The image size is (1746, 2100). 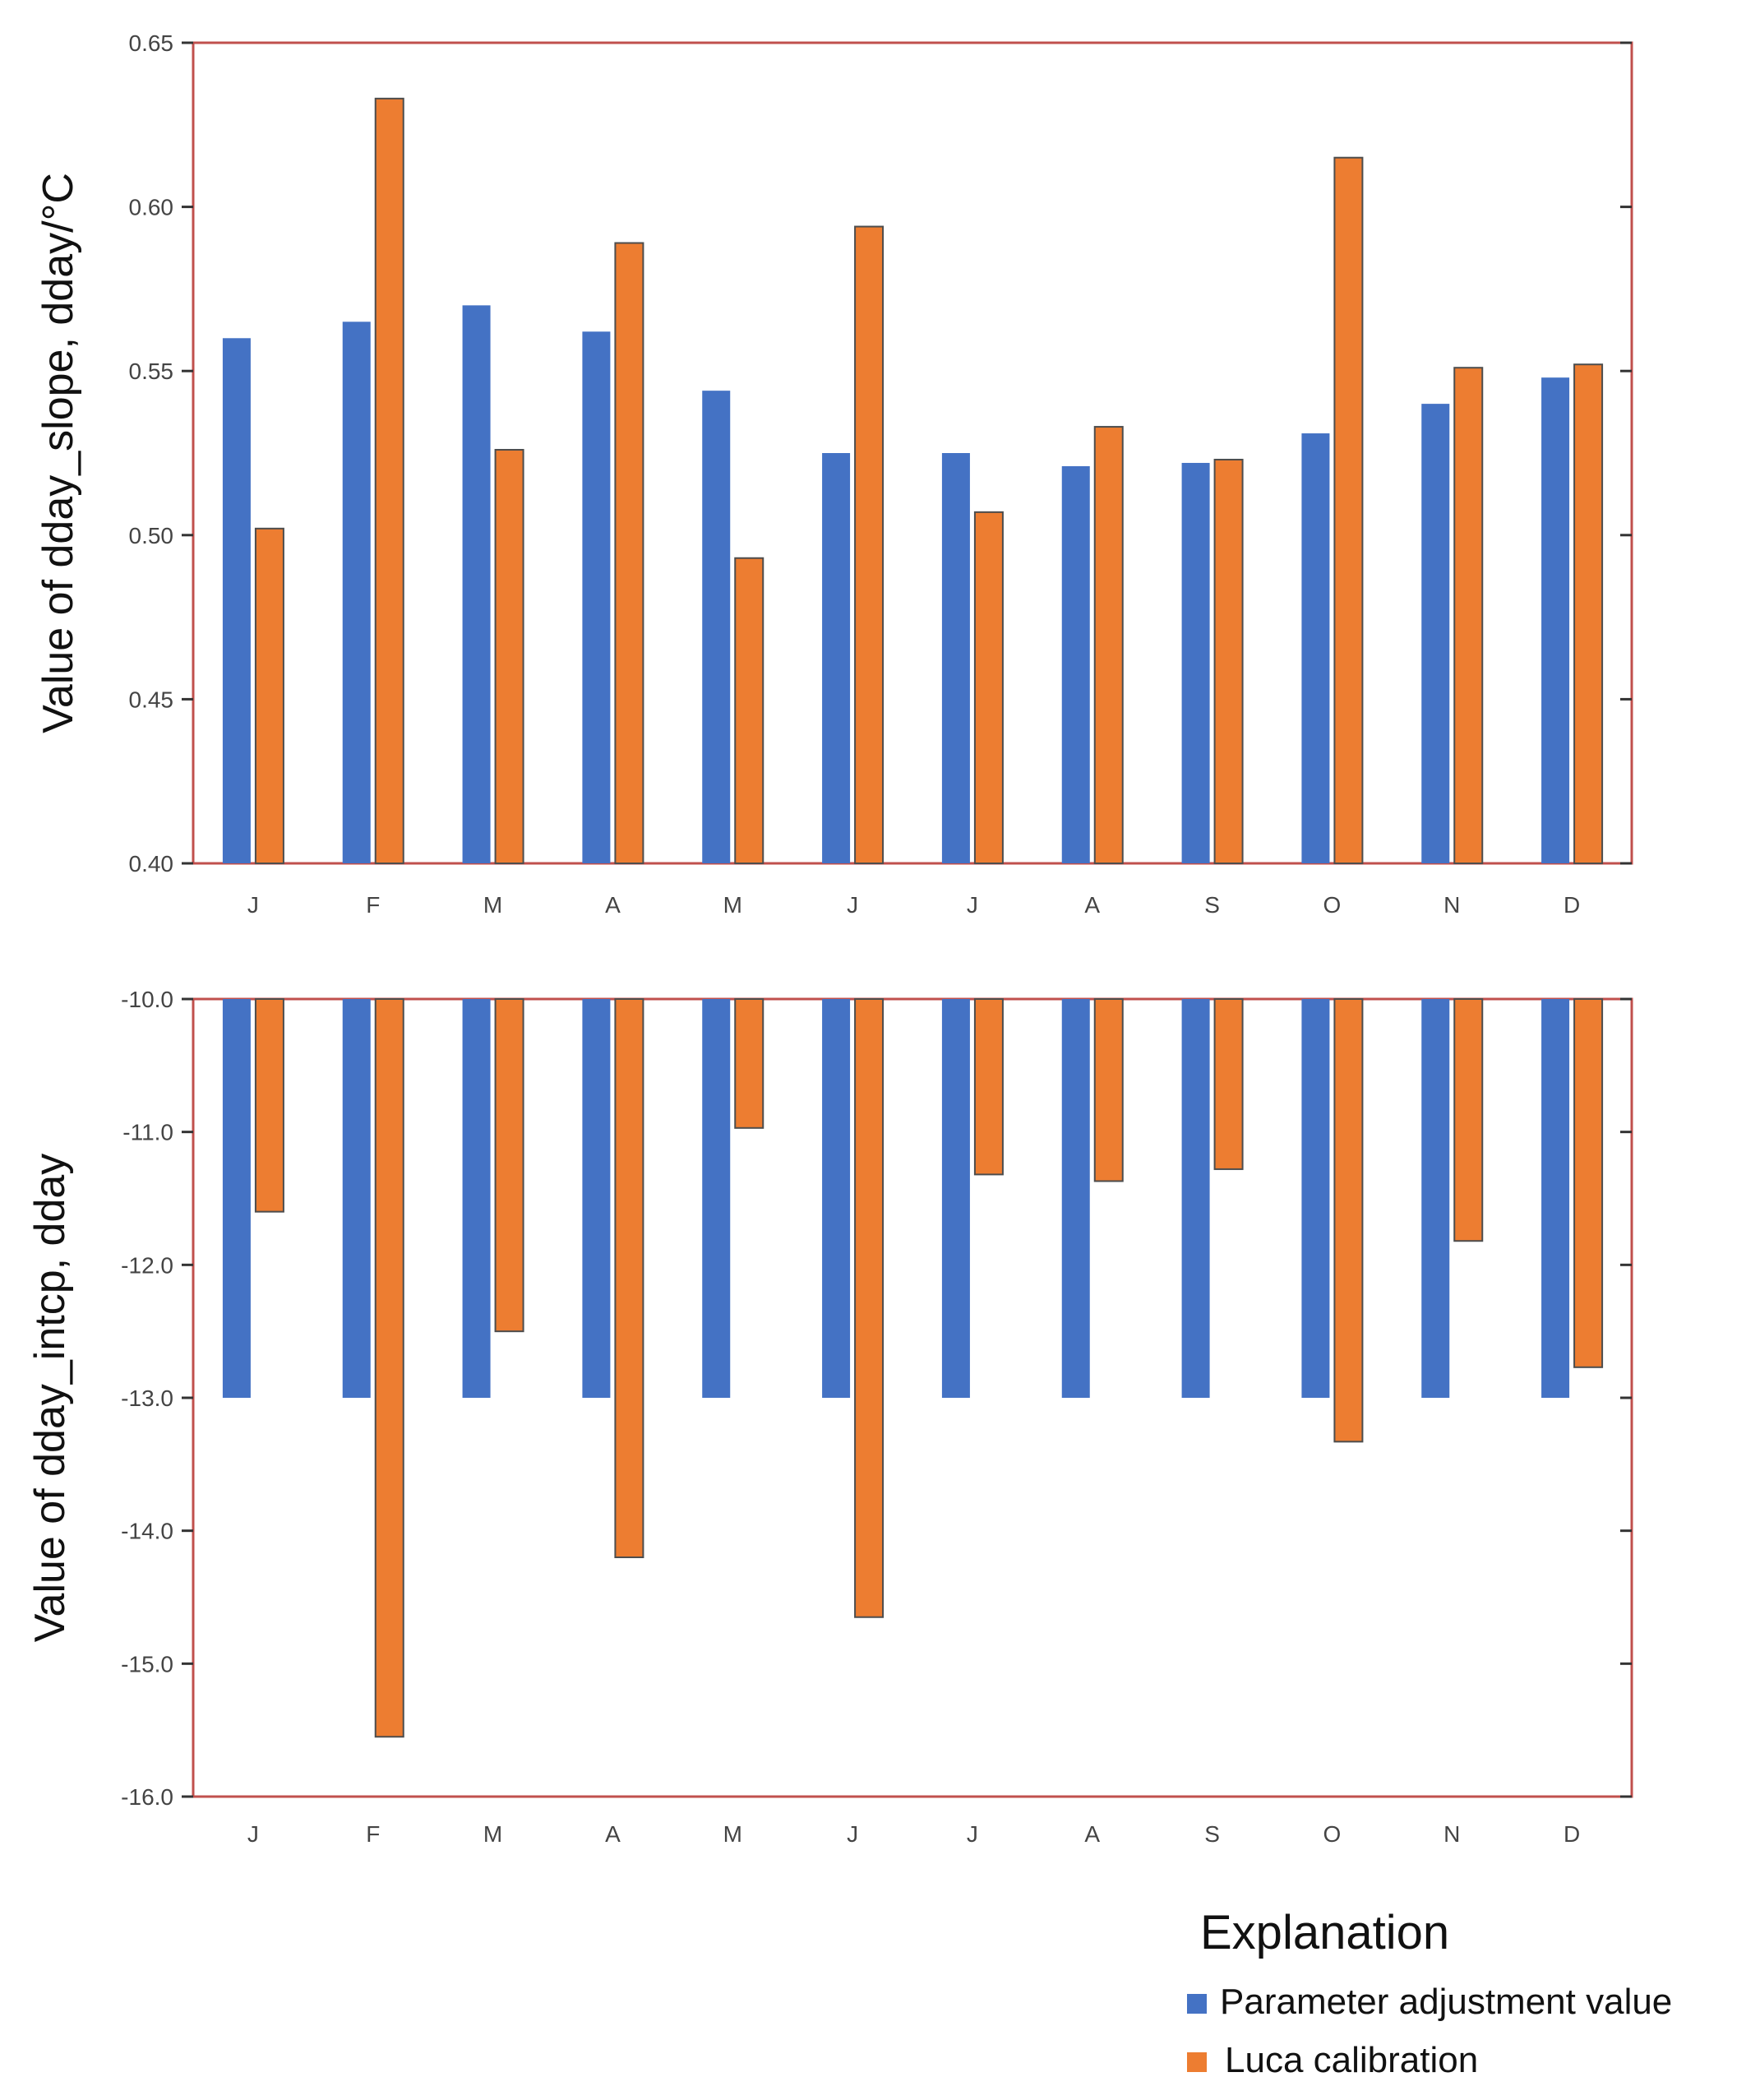 What do you see at coordinates (147, 1664) in the screenshot?
I see `y-tick-label: -15.0` at bounding box center [147, 1664].